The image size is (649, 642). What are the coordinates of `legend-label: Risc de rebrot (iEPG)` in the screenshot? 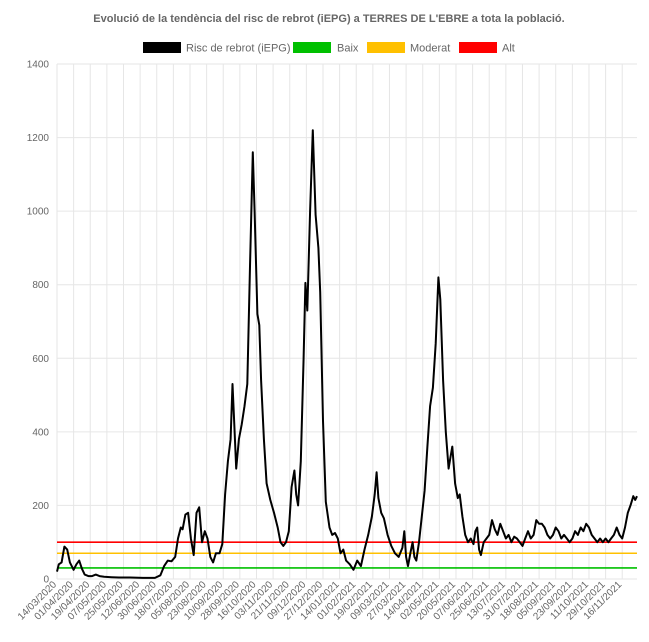 It's located at (238, 49).